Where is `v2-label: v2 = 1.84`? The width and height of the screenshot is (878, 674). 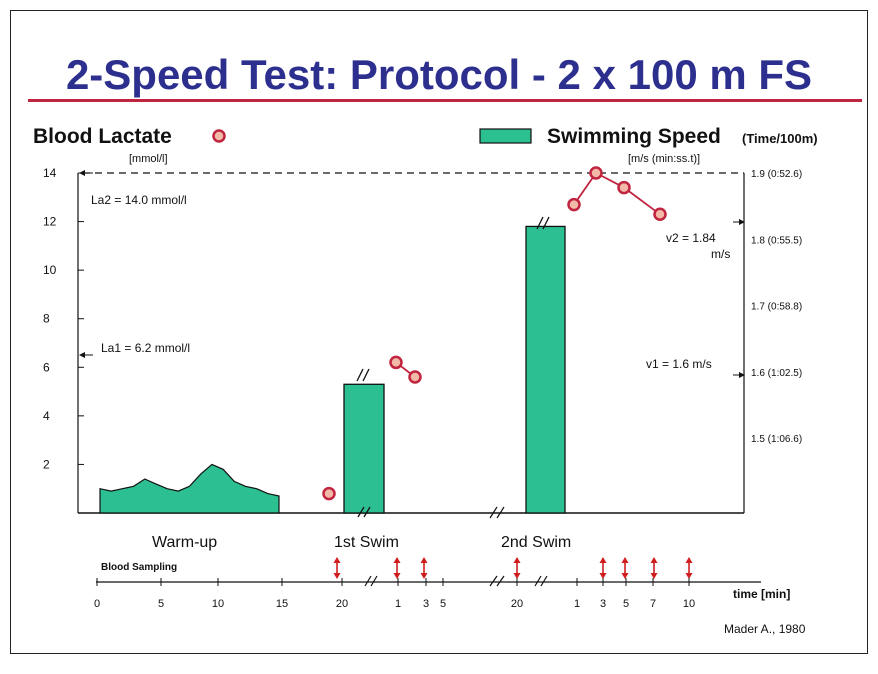
v2-label: v2 = 1.84 is located at coordinates (691, 238).